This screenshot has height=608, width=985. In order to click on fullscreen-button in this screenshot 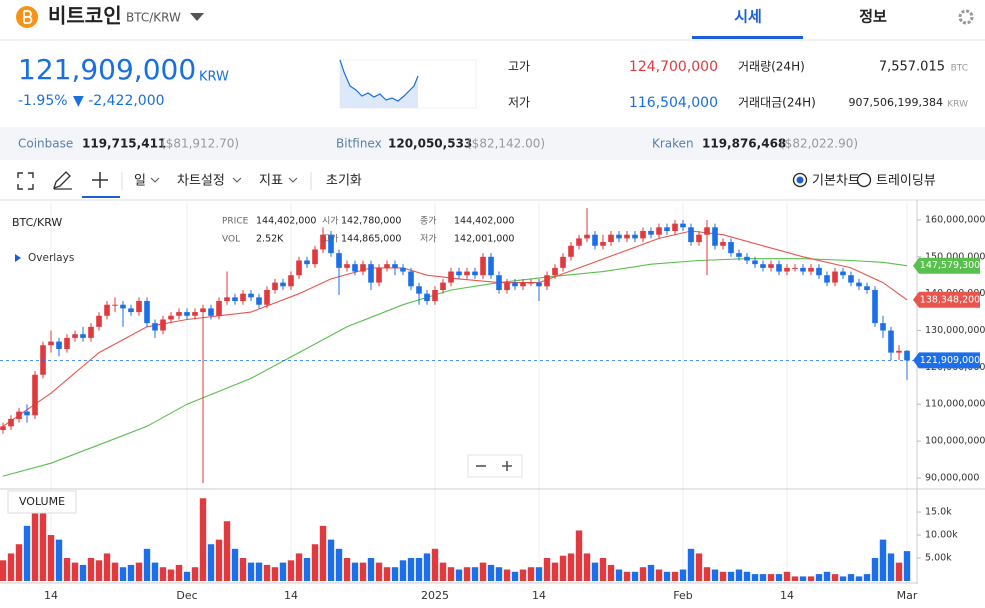, I will do `click(25, 181)`.